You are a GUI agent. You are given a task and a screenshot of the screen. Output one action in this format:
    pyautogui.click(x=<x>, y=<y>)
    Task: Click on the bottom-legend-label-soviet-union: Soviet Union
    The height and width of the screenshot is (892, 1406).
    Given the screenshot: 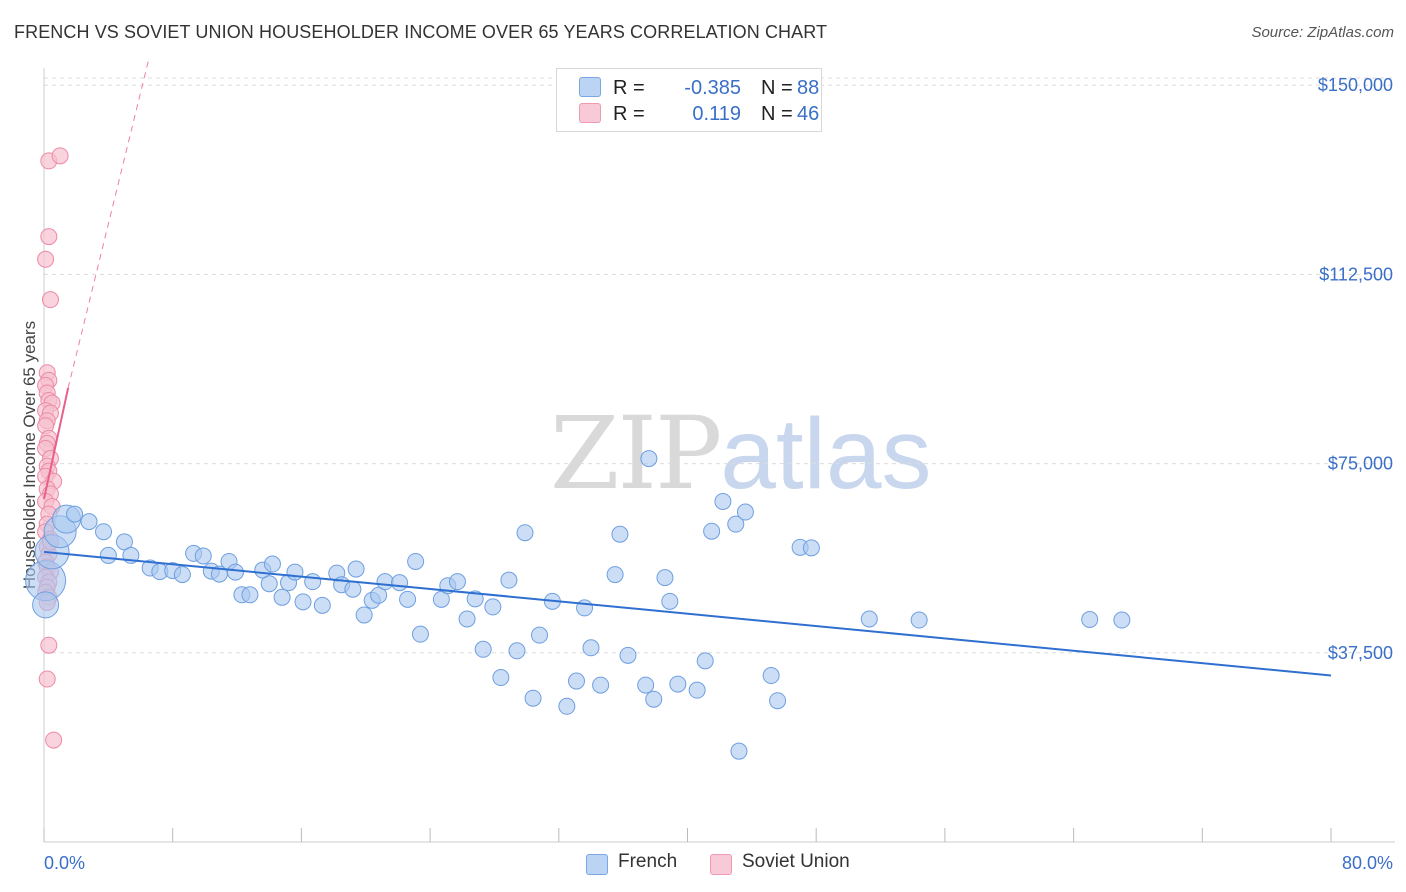 What is the action you would take?
    pyautogui.click(x=796, y=861)
    